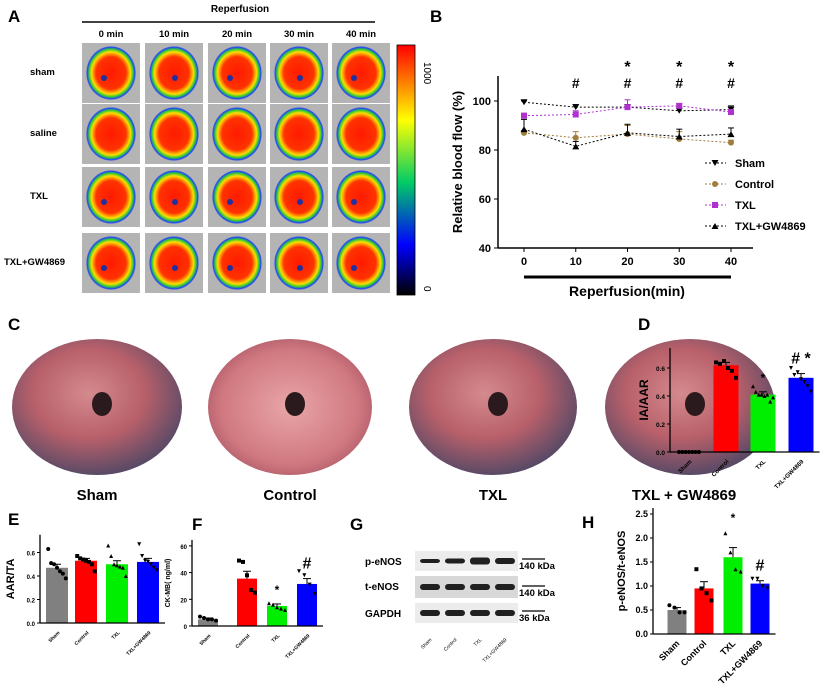  I want to click on y-axis-label: CK-MB( ng/ml), so click(168, 583).